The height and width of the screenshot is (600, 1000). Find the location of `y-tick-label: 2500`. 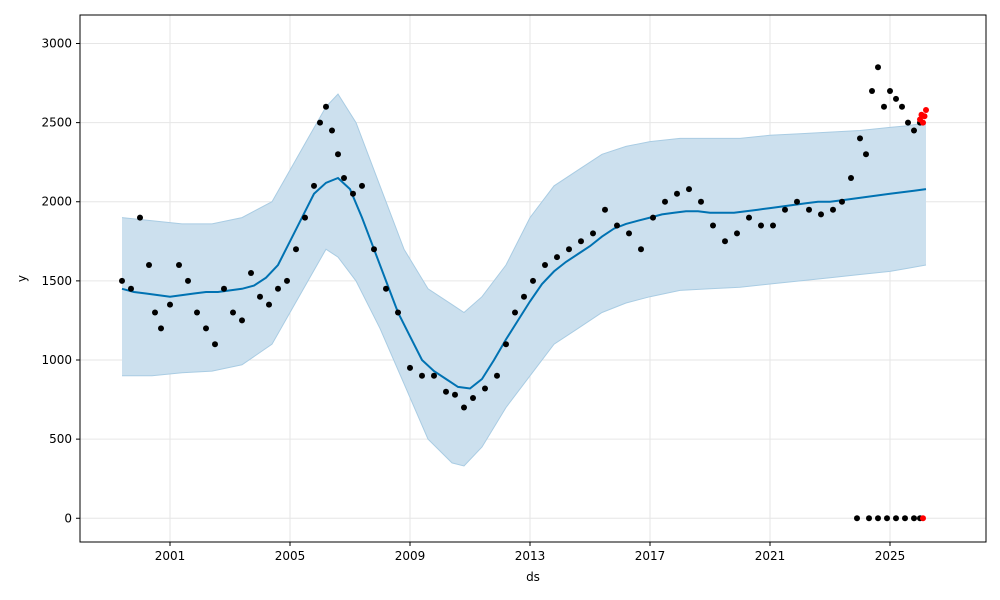

y-tick-label: 2500 is located at coordinates (56, 123).